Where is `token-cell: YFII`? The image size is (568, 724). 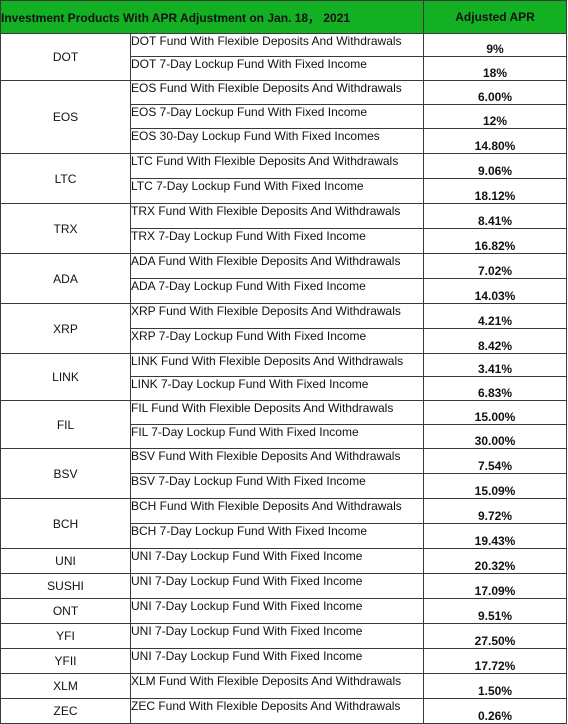
token-cell: YFII is located at coordinates (65, 661).